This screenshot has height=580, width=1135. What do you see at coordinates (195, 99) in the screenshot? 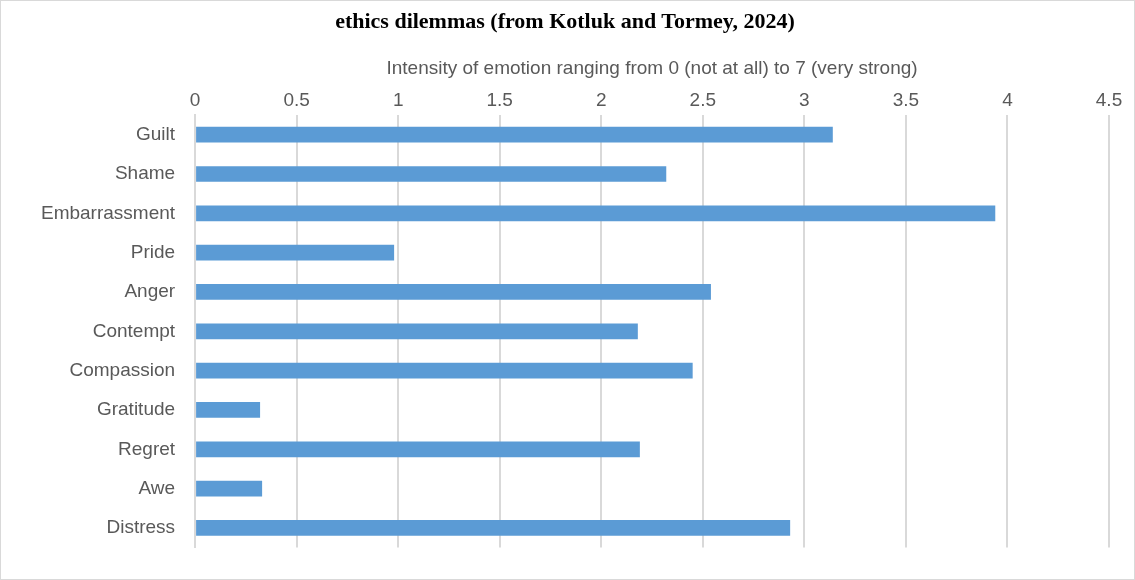
I see `x-tick-label: 0` at bounding box center [195, 99].